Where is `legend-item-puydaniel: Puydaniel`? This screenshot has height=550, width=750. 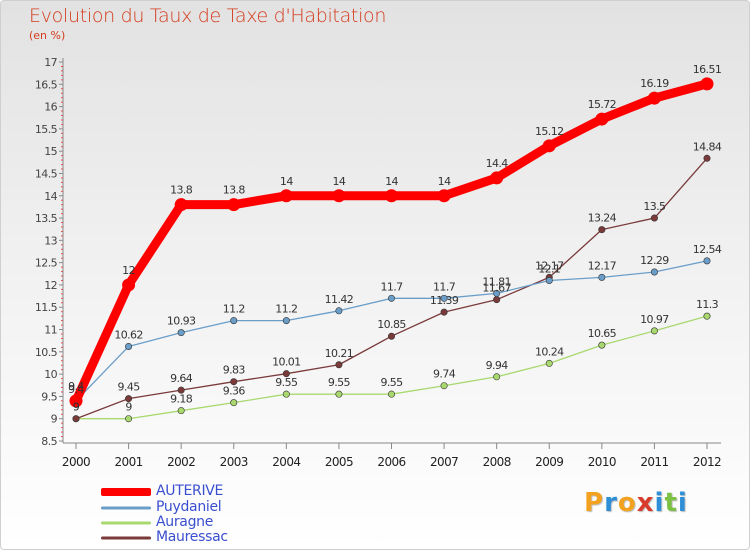 legend-item-puydaniel: Puydaniel is located at coordinates (201, 507).